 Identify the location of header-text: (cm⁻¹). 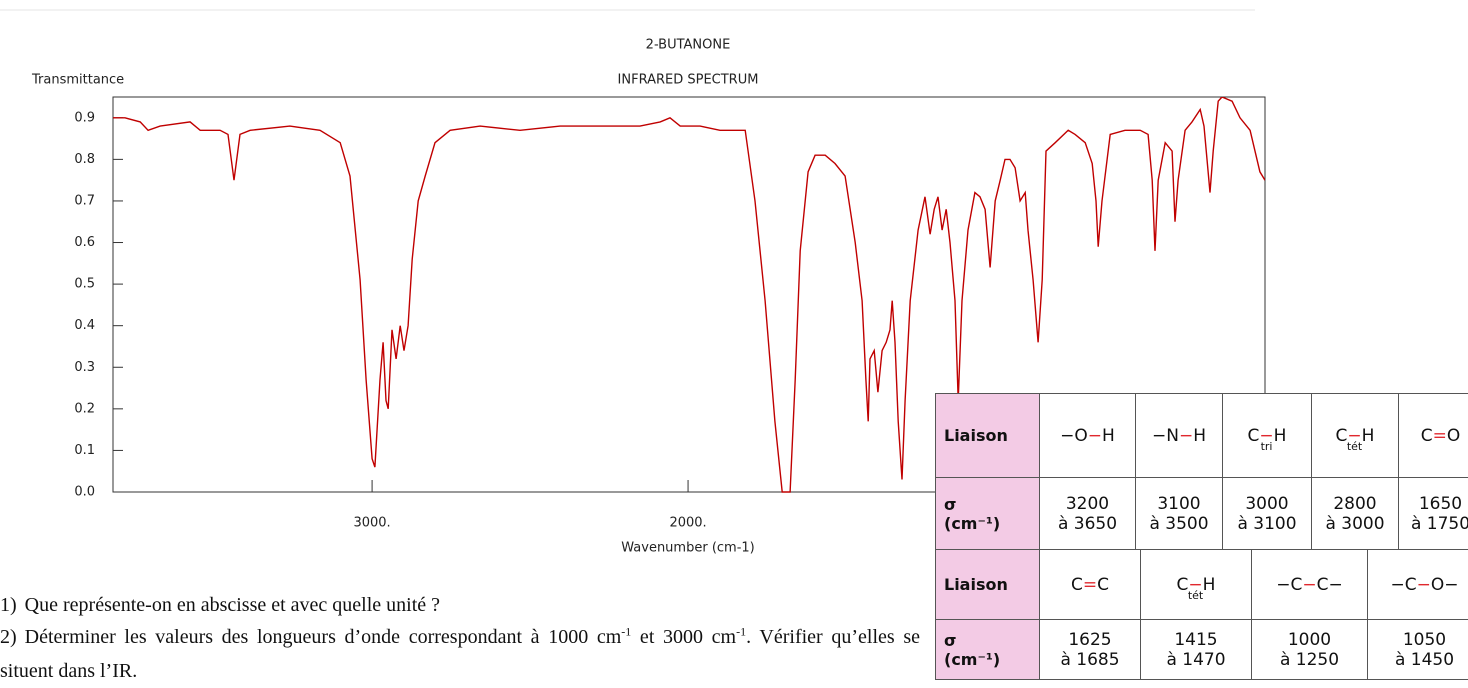
(991, 523).